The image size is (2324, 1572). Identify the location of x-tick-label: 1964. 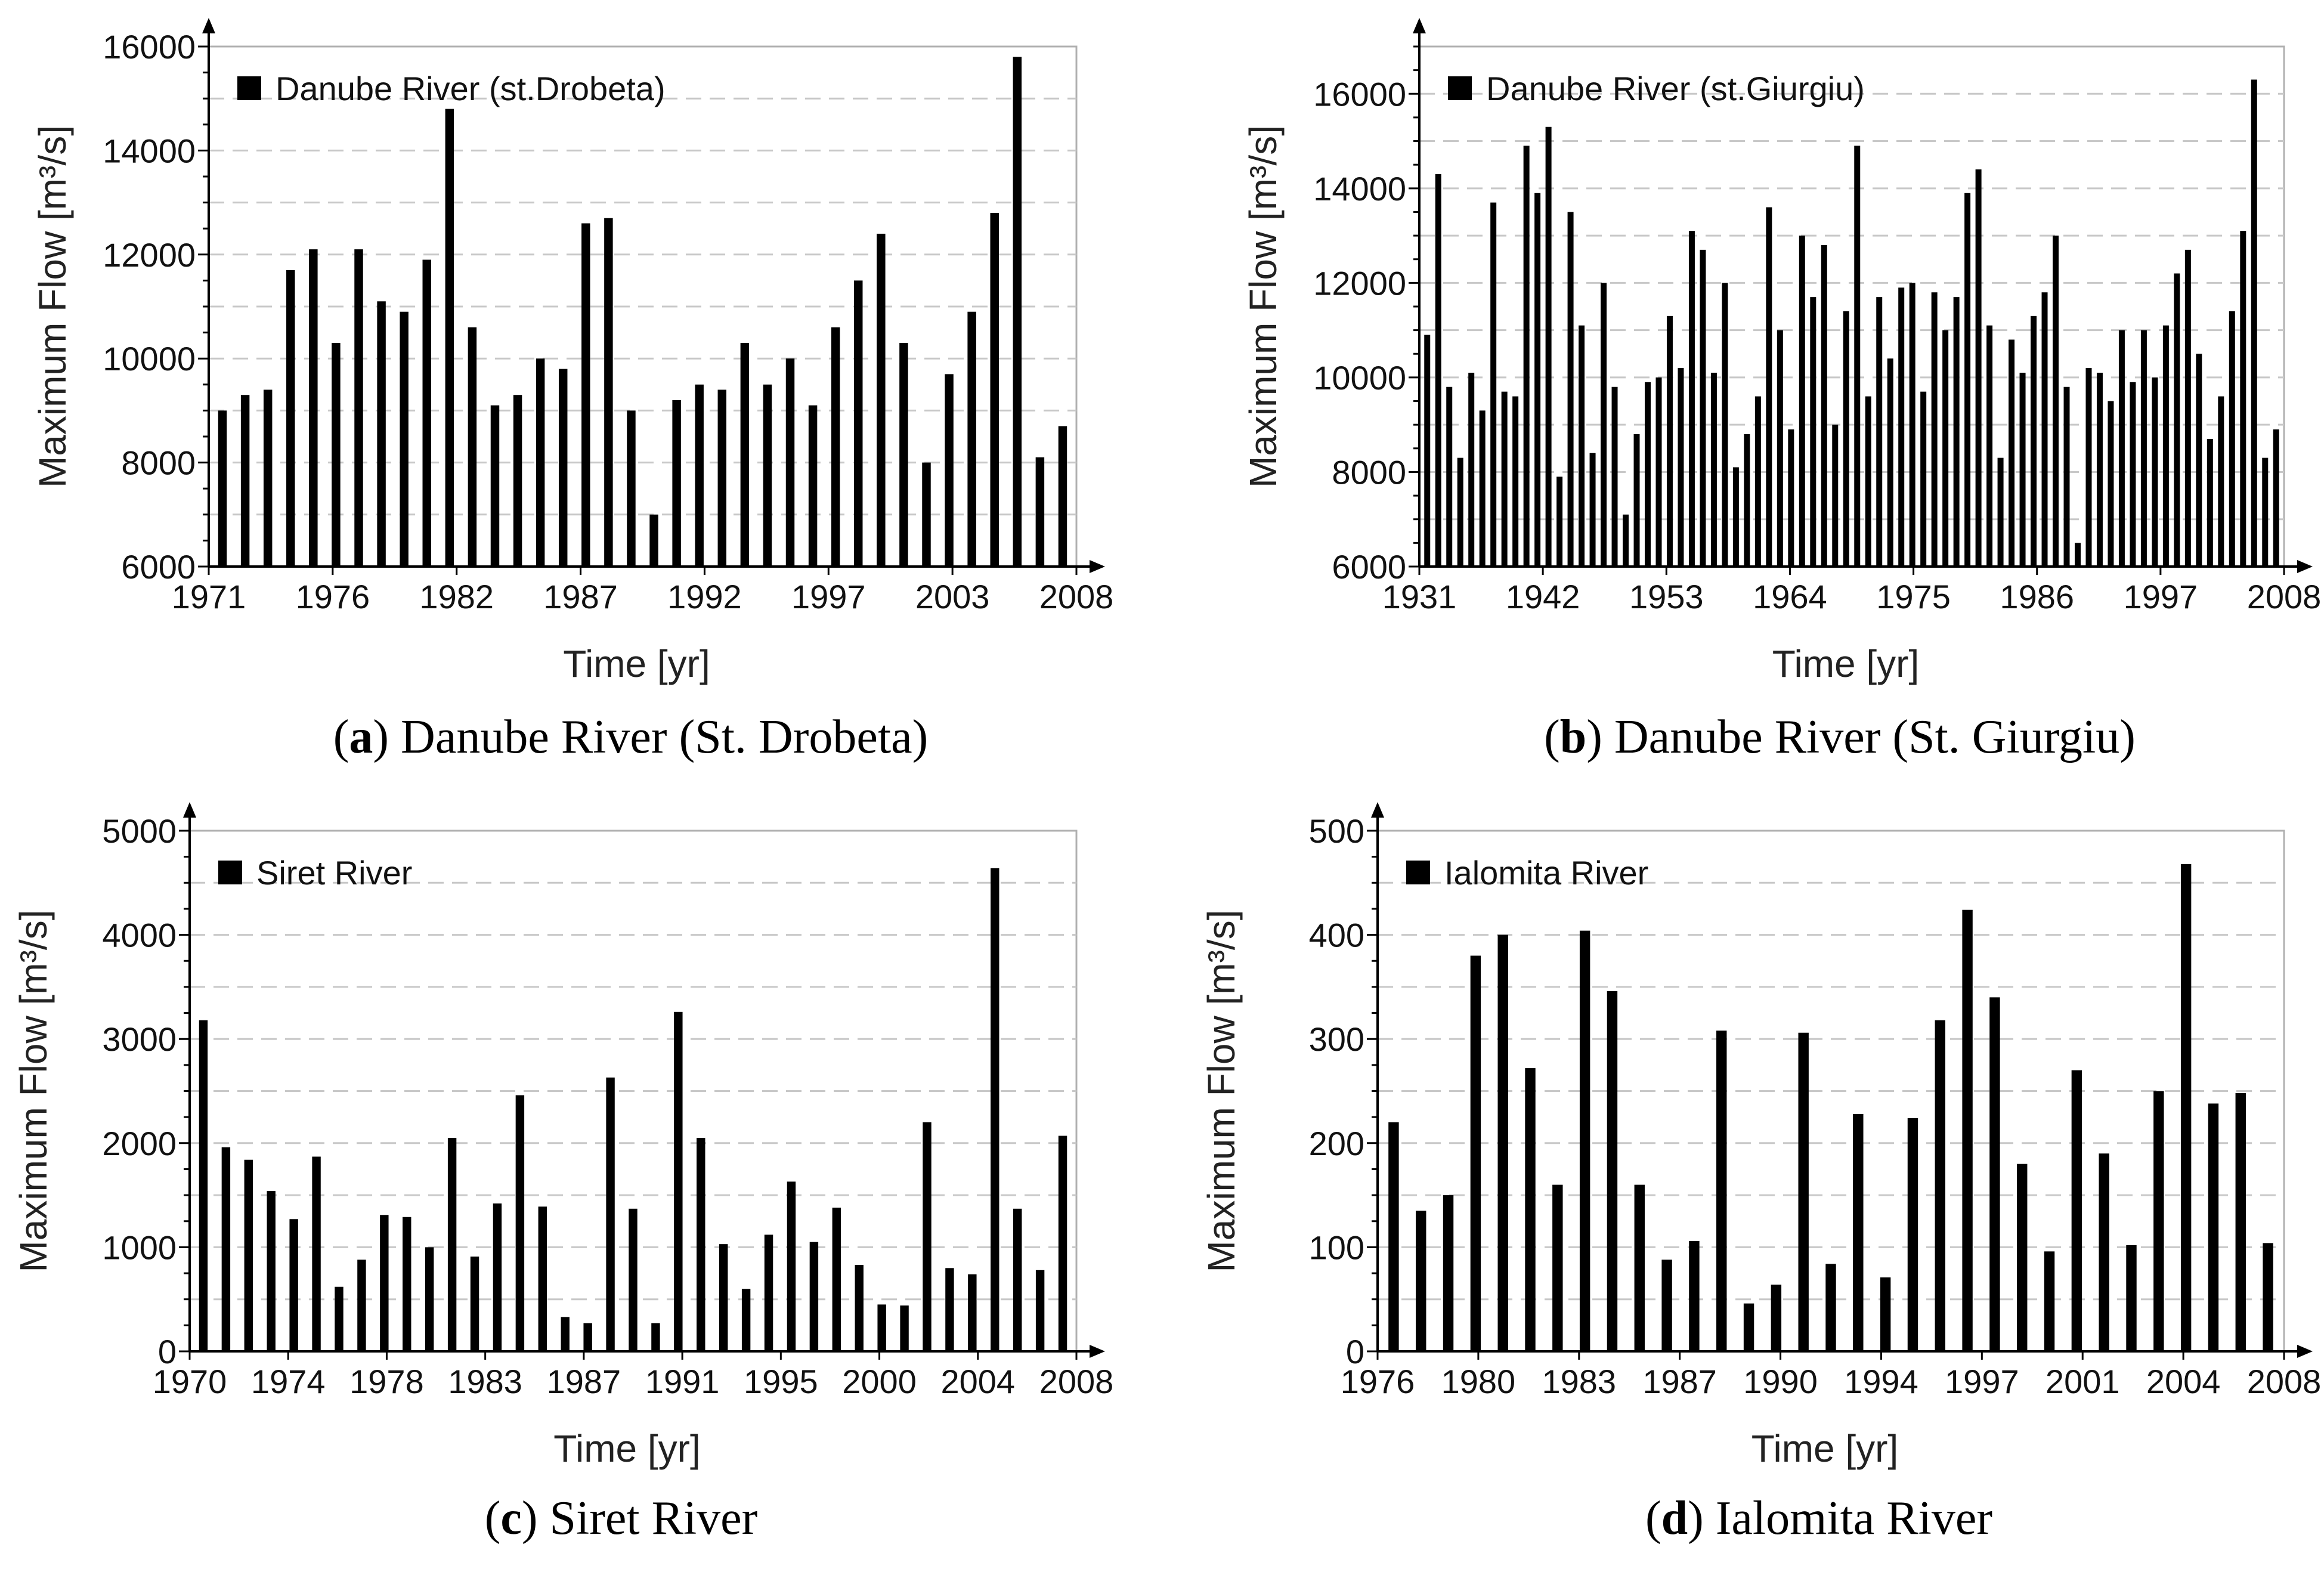
(1790, 596).